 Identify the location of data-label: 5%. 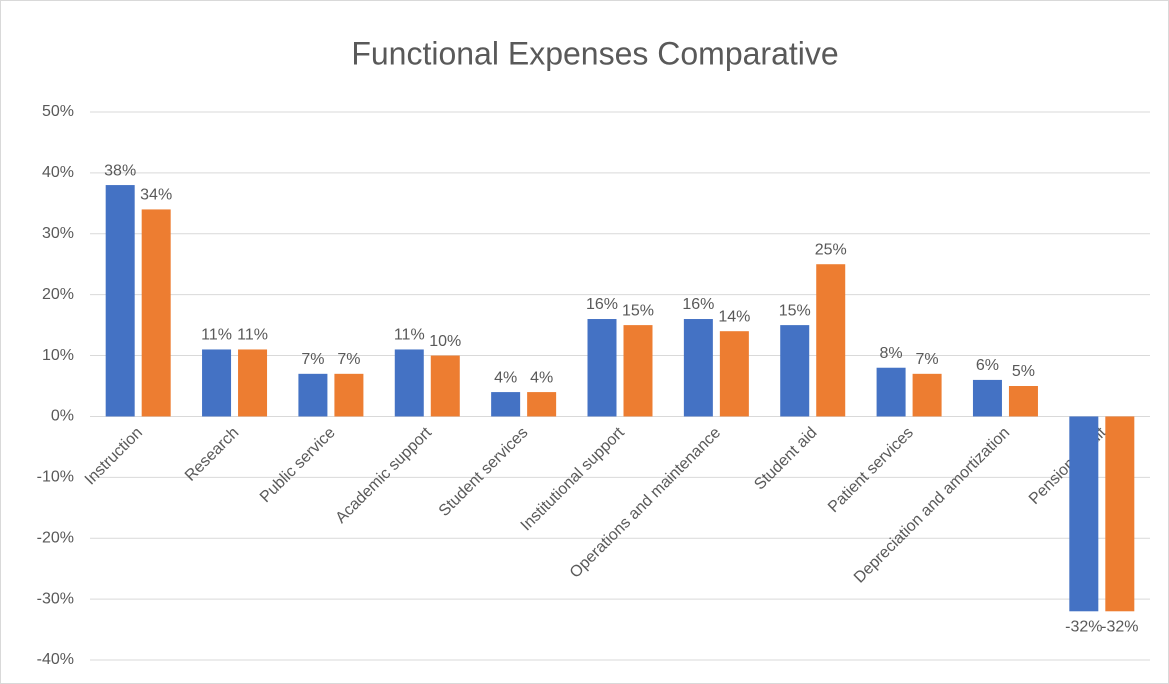
(1023, 371).